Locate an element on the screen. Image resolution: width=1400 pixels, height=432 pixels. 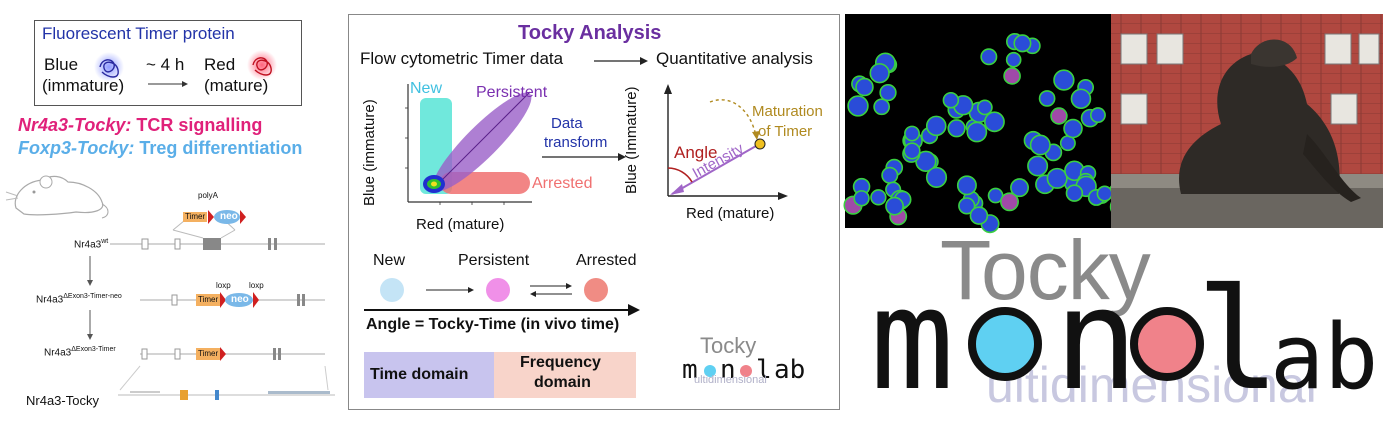
blue-name: Blue is located at coordinates (61, 64).